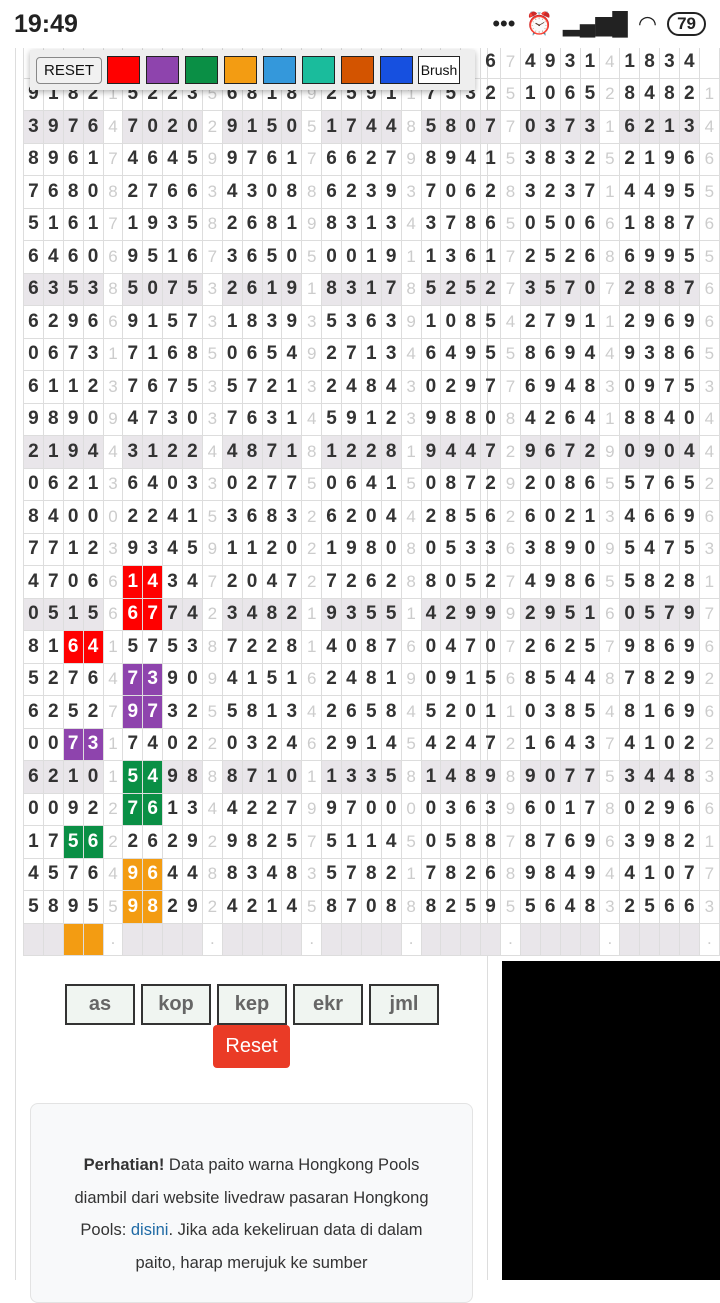  What do you see at coordinates (153, 874) in the screenshot?
I see `highlighted-cell: 6` at bounding box center [153, 874].